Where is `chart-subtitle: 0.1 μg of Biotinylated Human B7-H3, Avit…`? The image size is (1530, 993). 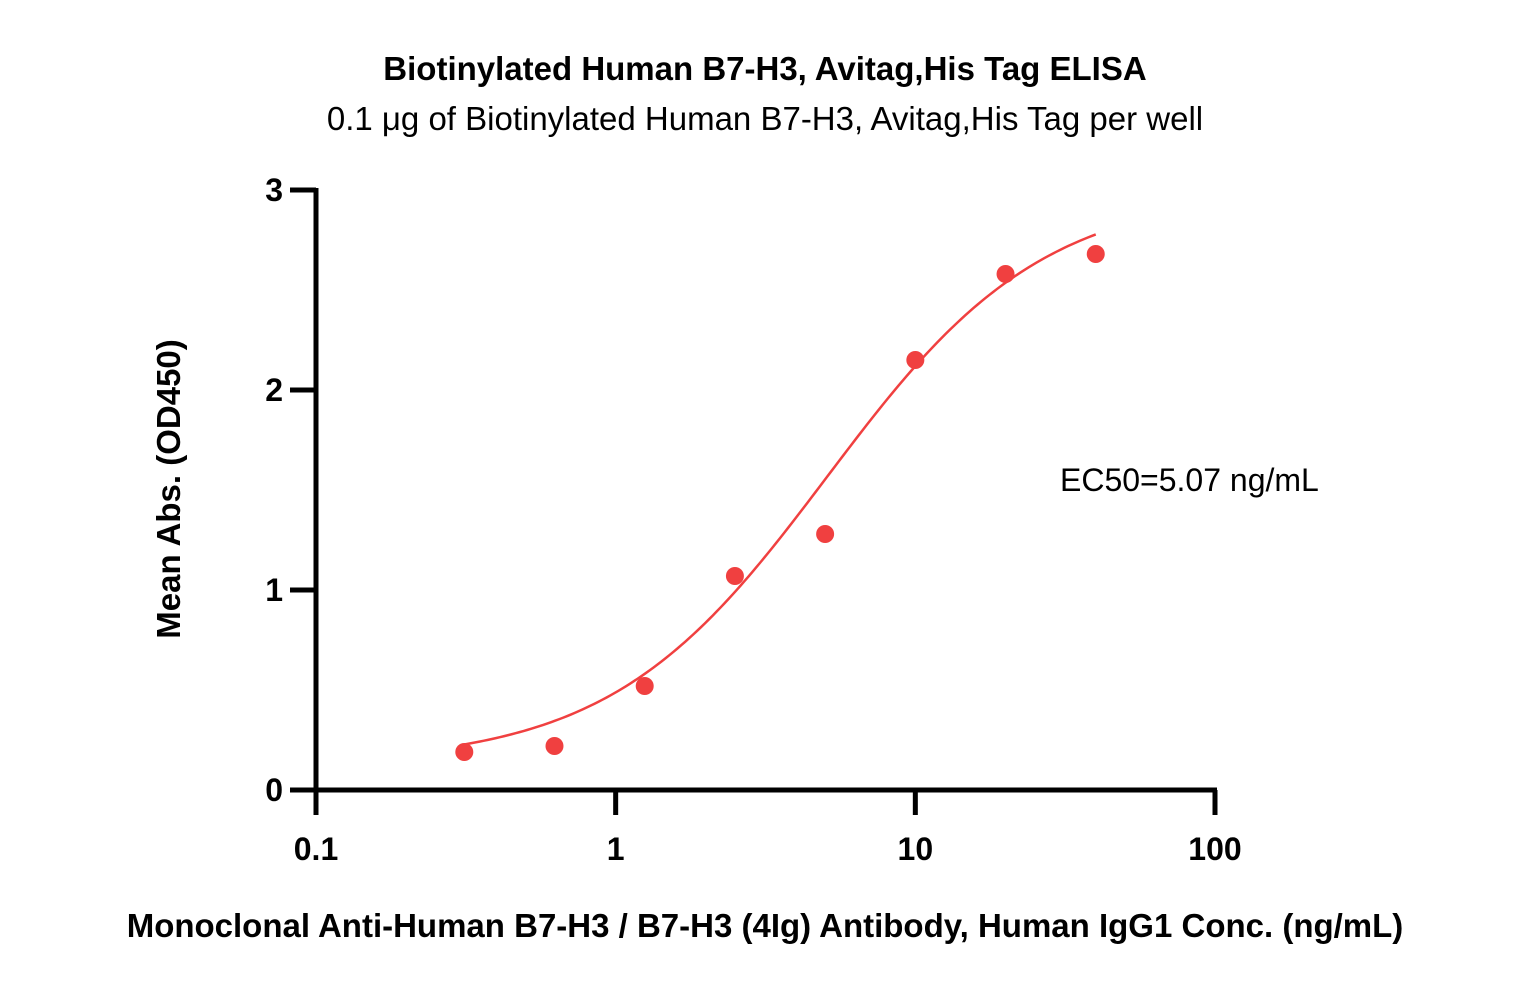 chart-subtitle: 0.1 μg of Biotinylated Human B7-H3, Avit… is located at coordinates (765, 118).